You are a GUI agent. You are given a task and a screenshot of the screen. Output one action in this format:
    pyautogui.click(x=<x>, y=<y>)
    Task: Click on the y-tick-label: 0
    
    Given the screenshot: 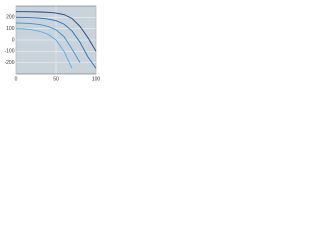 What is the action you would take?
    pyautogui.click(x=13, y=40)
    